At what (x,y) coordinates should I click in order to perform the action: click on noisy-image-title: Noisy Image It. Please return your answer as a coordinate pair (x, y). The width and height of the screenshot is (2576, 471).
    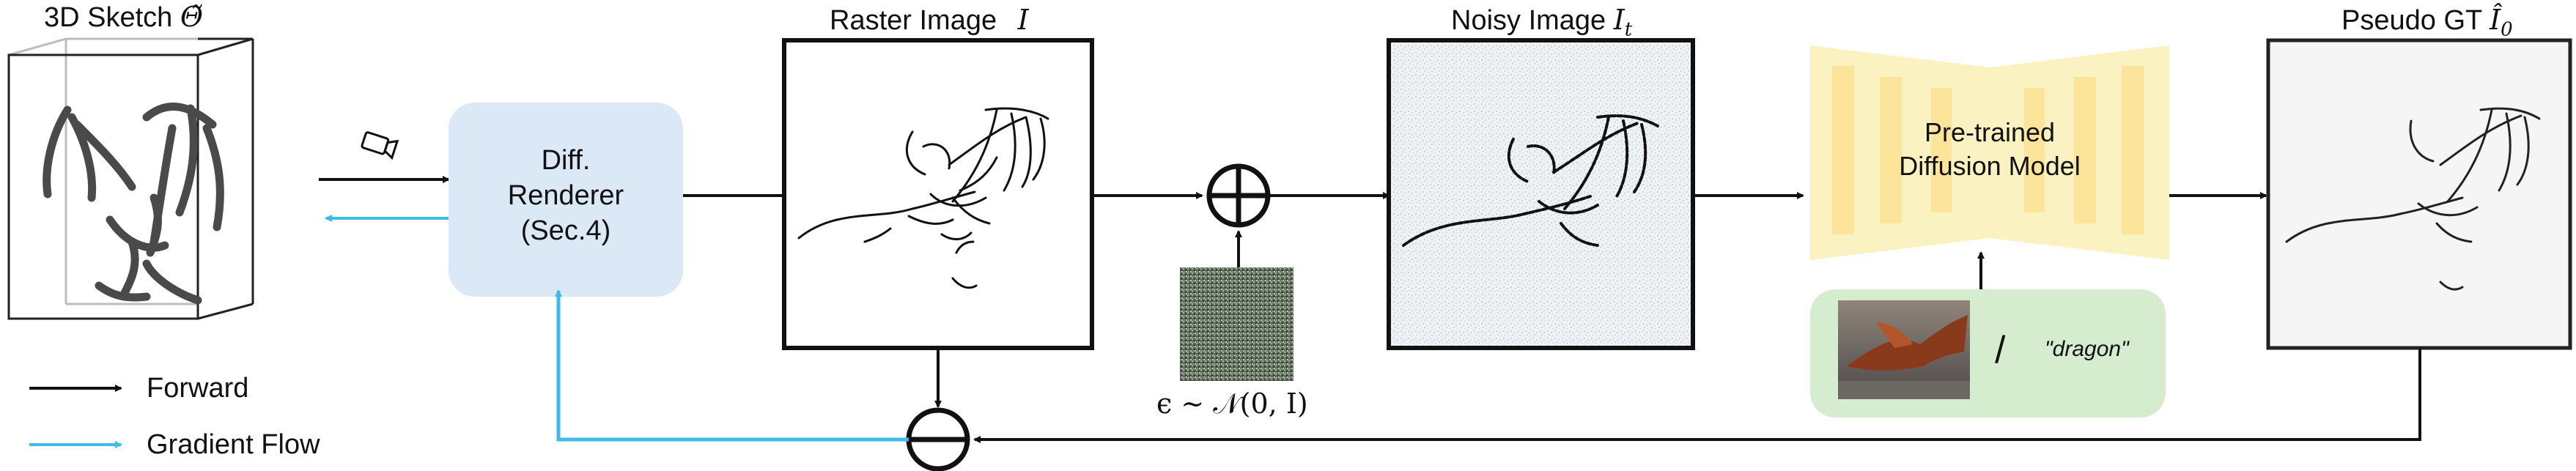
    Looking at the image, I should click on (1541, 23).